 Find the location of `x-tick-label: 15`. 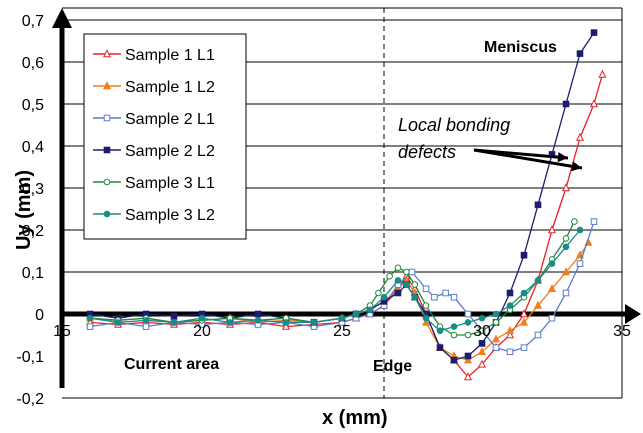

x-tick-label: 15 is located at coordinates (62, 331).